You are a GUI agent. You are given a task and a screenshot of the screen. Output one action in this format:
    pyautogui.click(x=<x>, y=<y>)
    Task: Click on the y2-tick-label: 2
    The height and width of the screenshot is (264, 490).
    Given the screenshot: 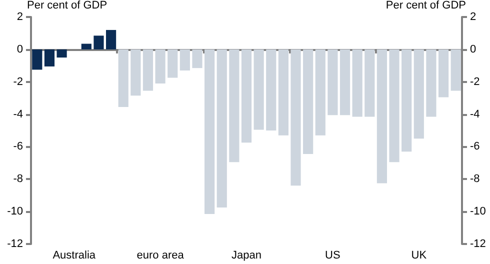 What is the action you would take?
    pyautogui.click(x=473, y=17)
    